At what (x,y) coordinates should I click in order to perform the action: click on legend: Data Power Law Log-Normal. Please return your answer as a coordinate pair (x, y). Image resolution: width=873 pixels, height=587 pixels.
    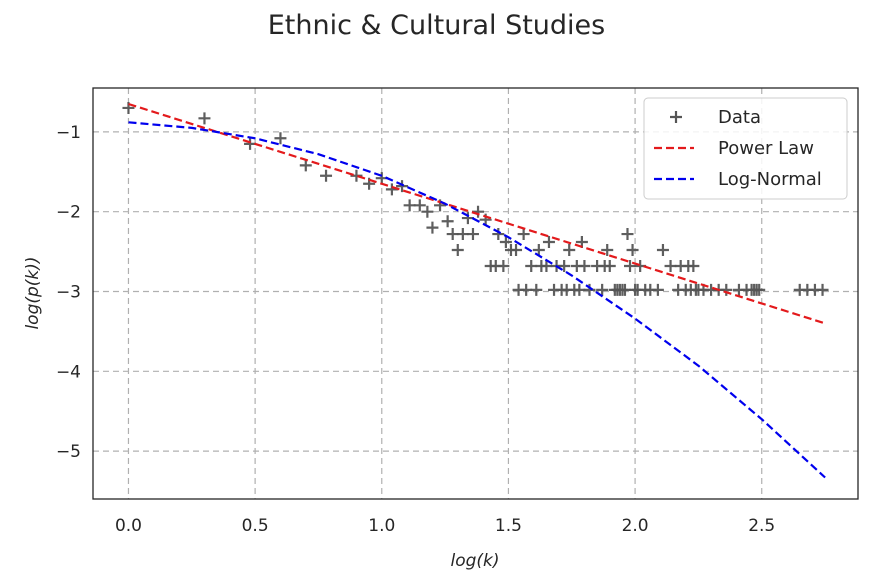
    Looking at the image, I should click on (745, 148).